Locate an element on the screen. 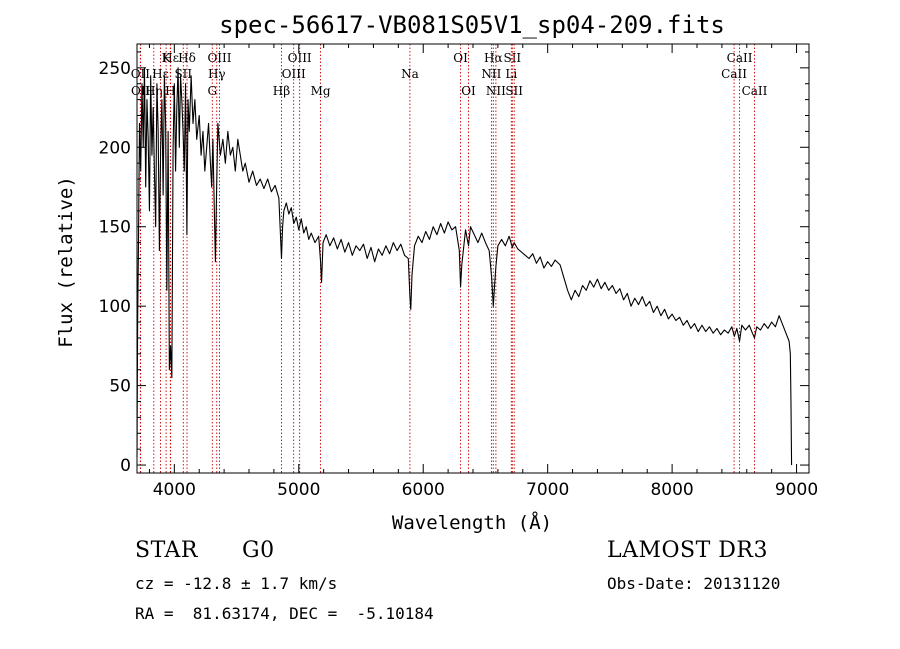 Image resolution: width=900 pixels, height=649 pixels. line-marker-label-7: SII is located at coordinates (183, 74).